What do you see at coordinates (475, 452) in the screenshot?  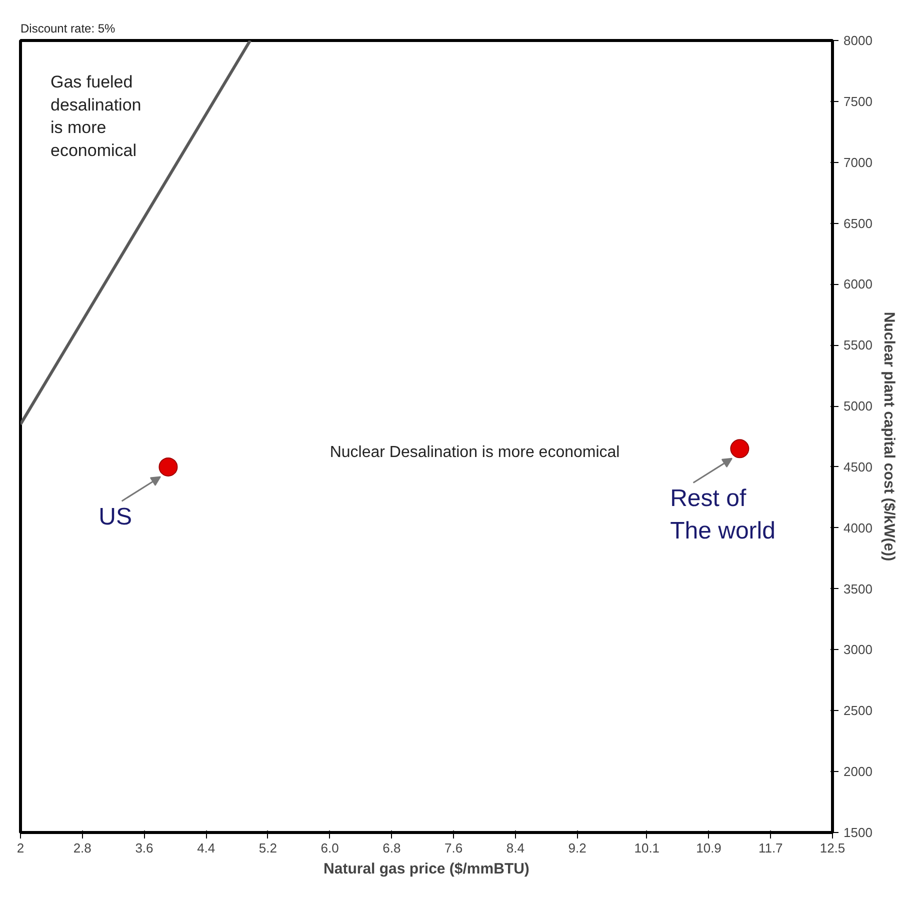 I see `annotation: Nuclear Desalination is more economical` at bounding box center [475, 452].